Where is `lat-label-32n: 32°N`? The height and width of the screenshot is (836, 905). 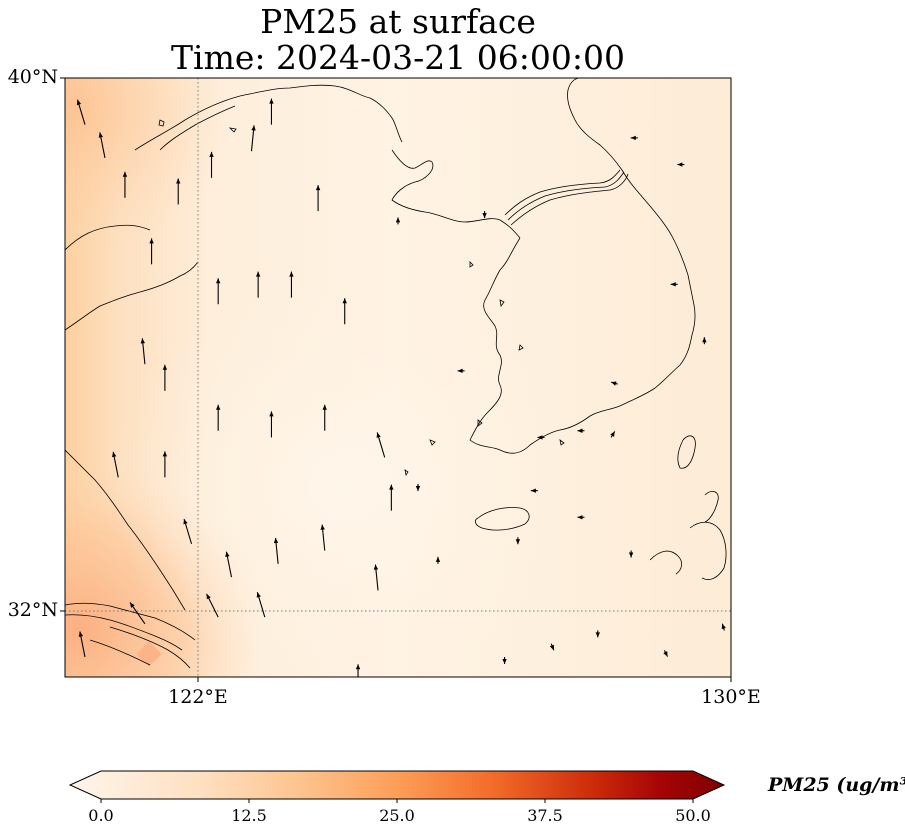
lat-label-32n: 32°N is located at coordinates (32, 610).